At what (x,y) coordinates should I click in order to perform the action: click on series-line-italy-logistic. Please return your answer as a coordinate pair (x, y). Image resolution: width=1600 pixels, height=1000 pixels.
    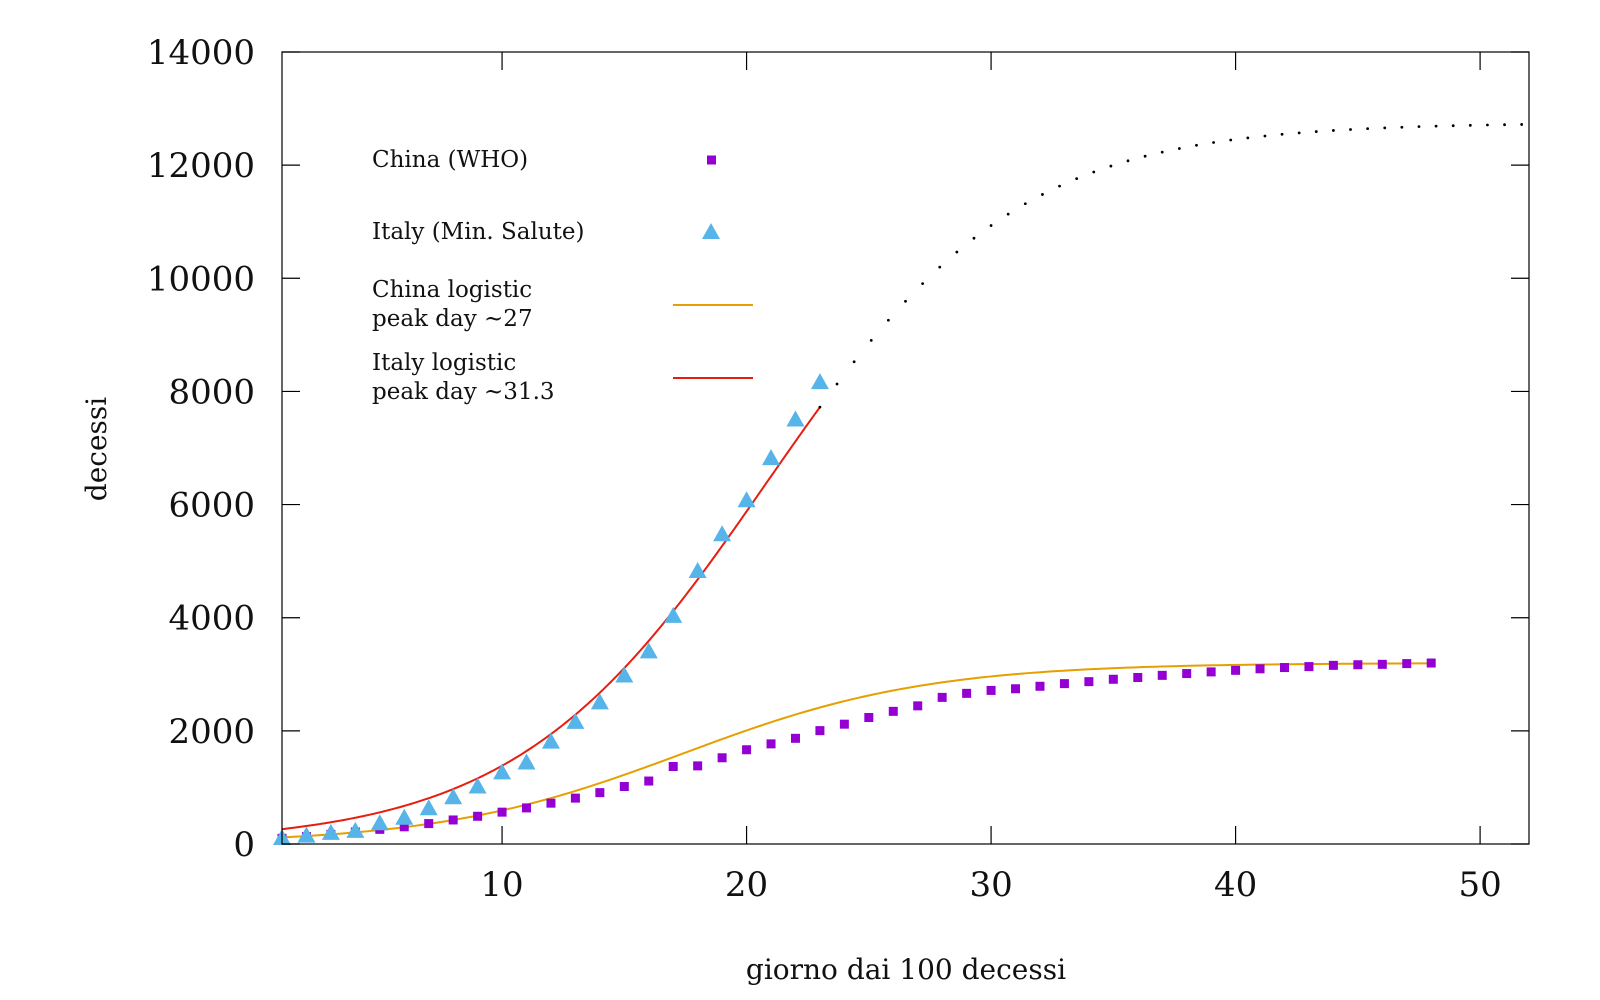
    Looking at the image, I should click on (551, 618).